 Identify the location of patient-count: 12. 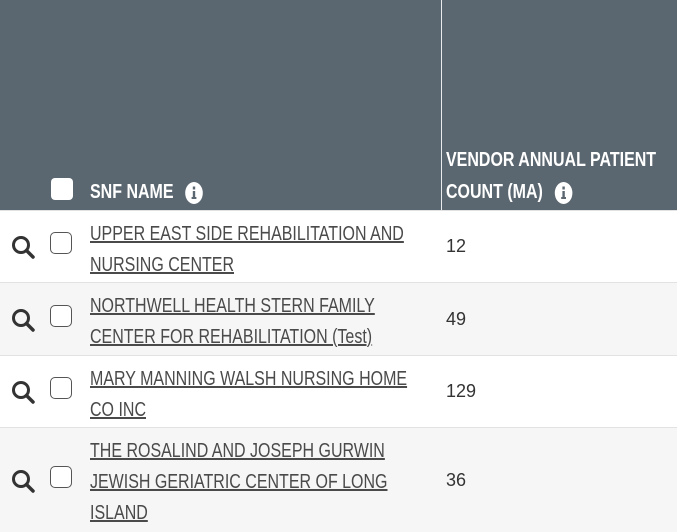
(456, 246).